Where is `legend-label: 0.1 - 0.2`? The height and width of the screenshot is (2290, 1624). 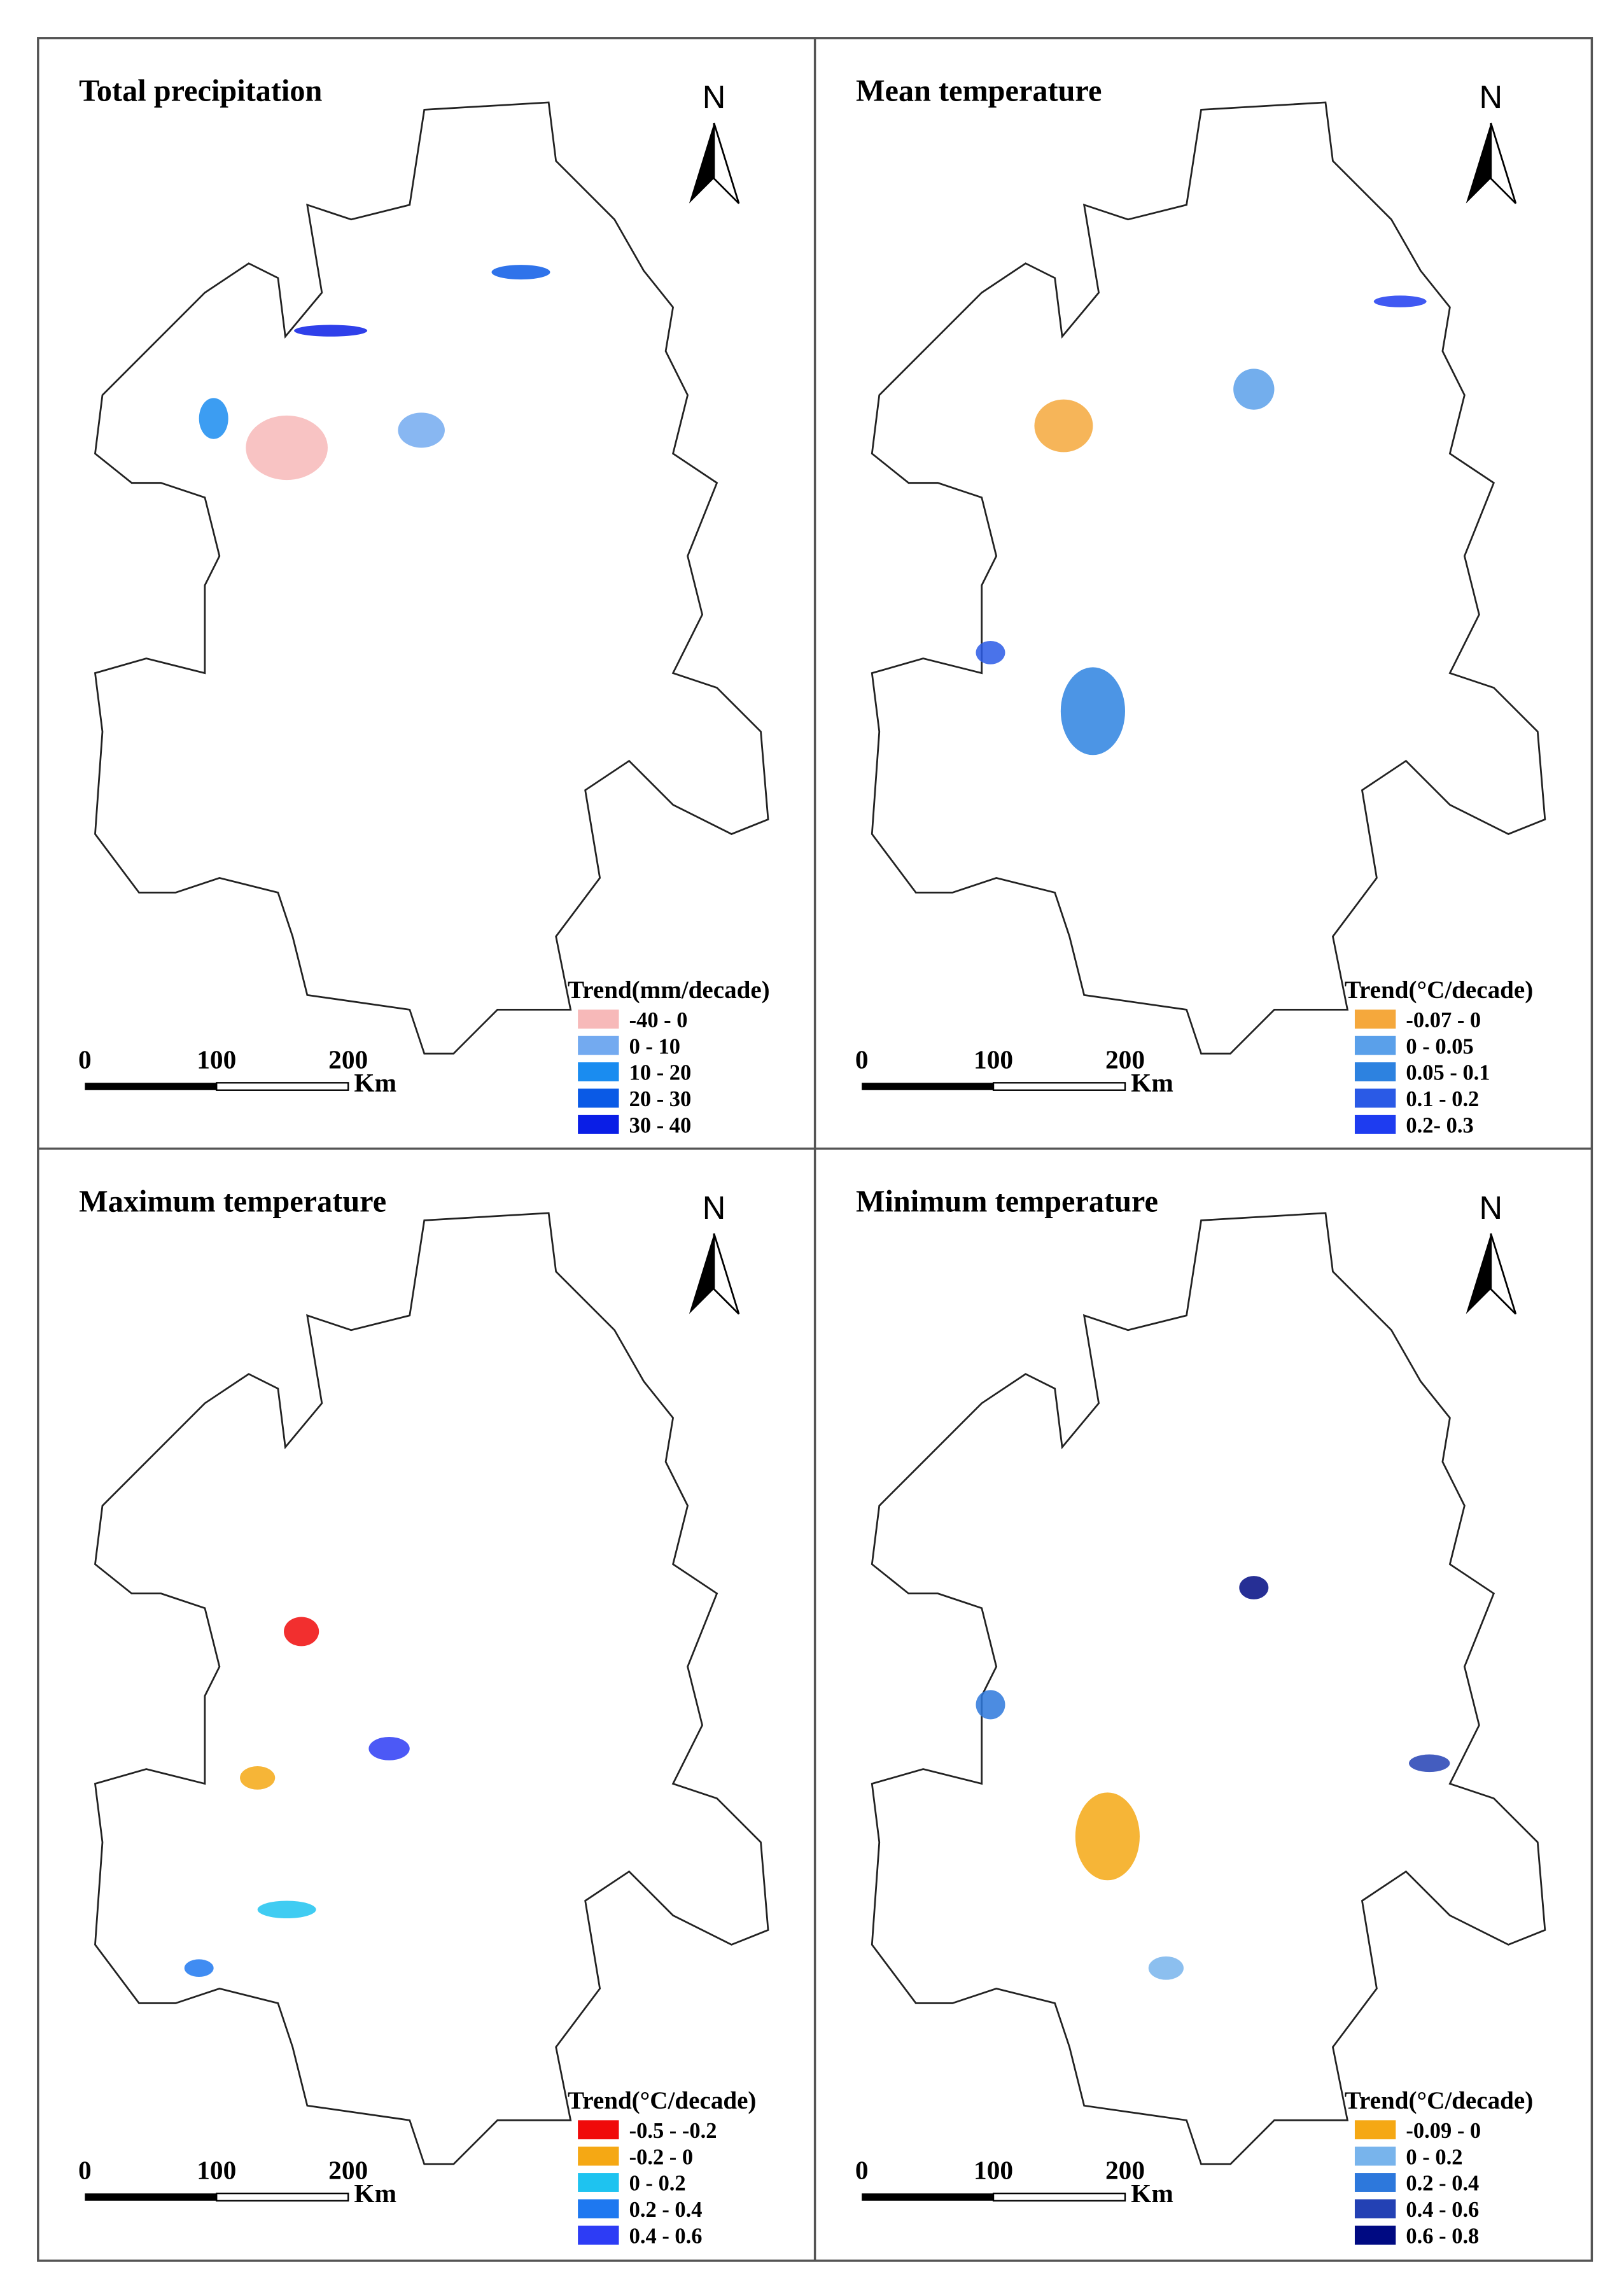 legend-label: 0.1 - 0.2 is located at coordinates (1442, 1099).